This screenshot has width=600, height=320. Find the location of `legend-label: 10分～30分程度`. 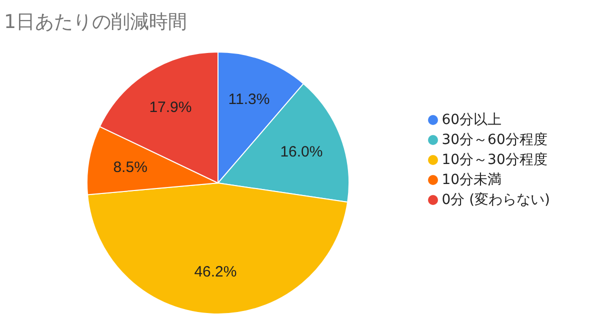

legend-label: 10分～30分程度 is located at coordinates (495, 160).